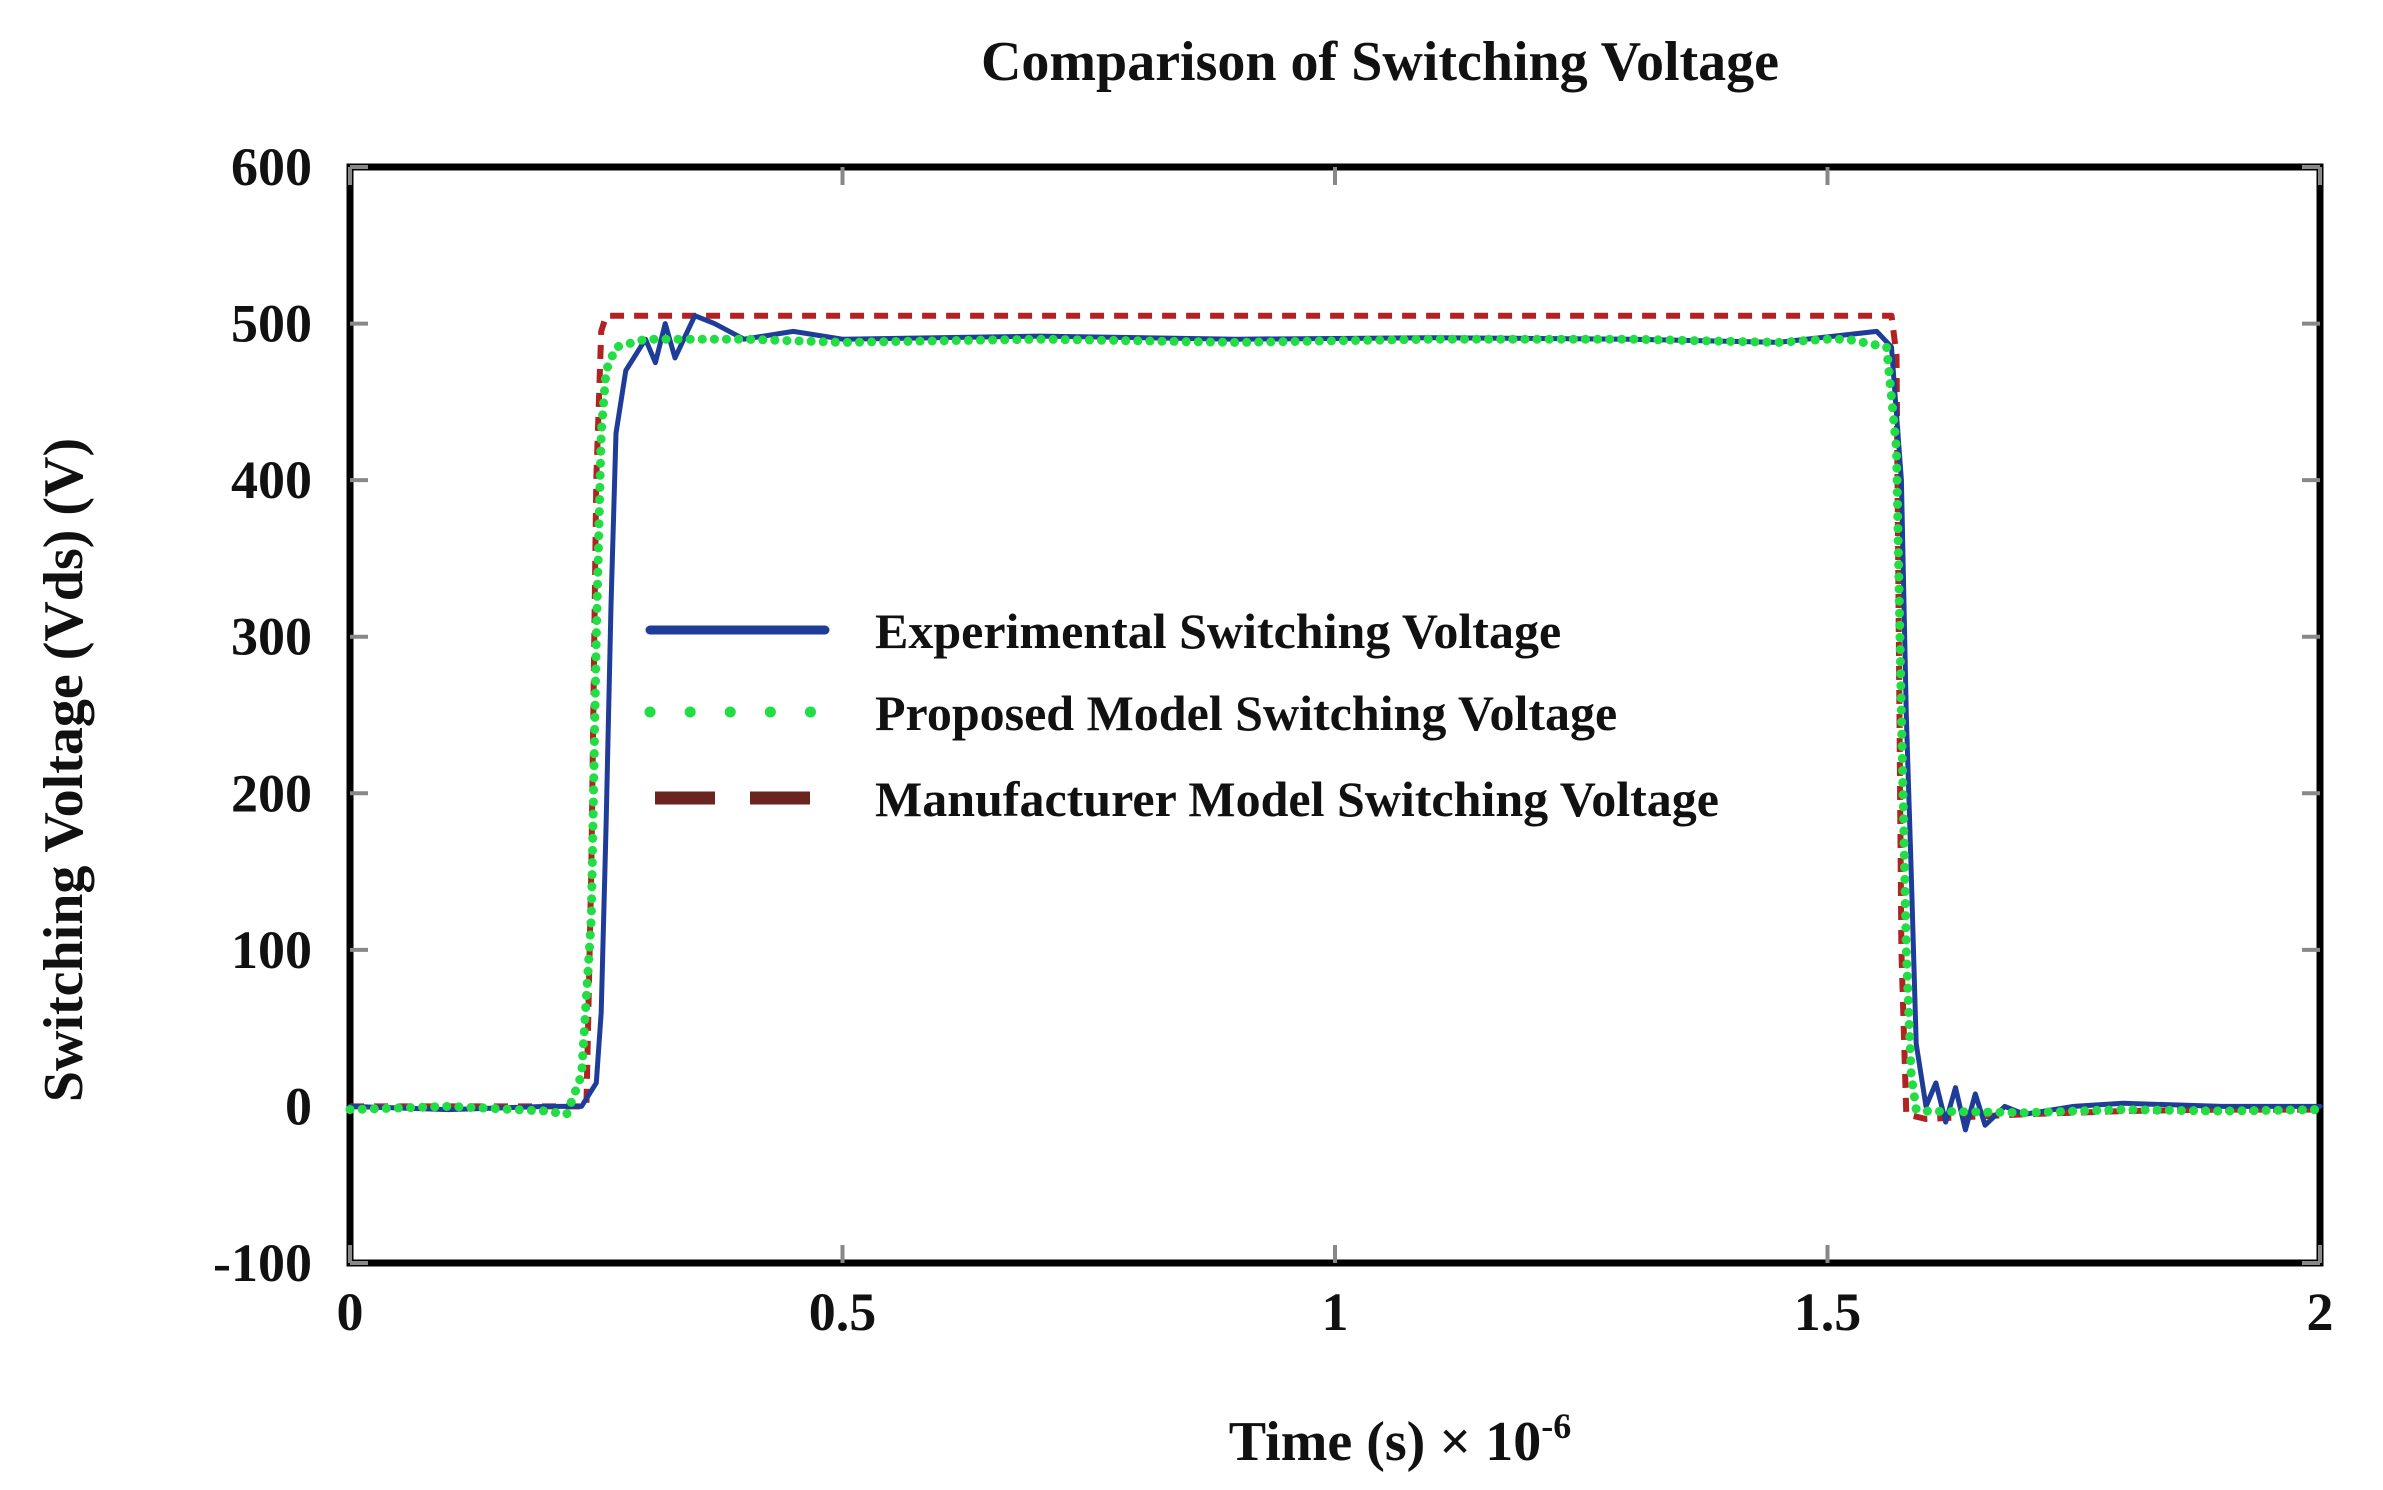  Describe the element at coordinates (64, 770) in the screenshot. I see `y-axis-label: Switching Voltage (Vds) (V)` at that location.